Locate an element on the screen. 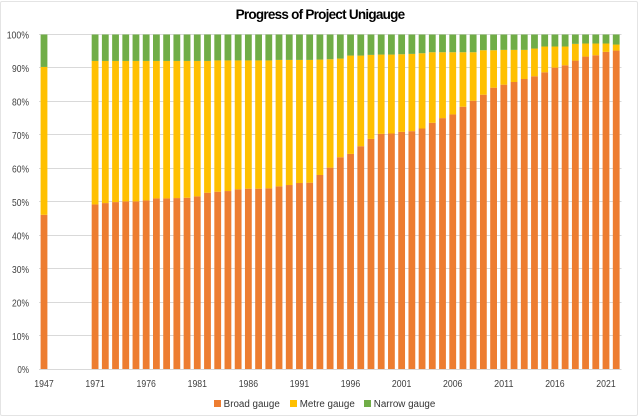 The image size is (640, 418). svg-text: 1986 is located at coordinates (249, 384).